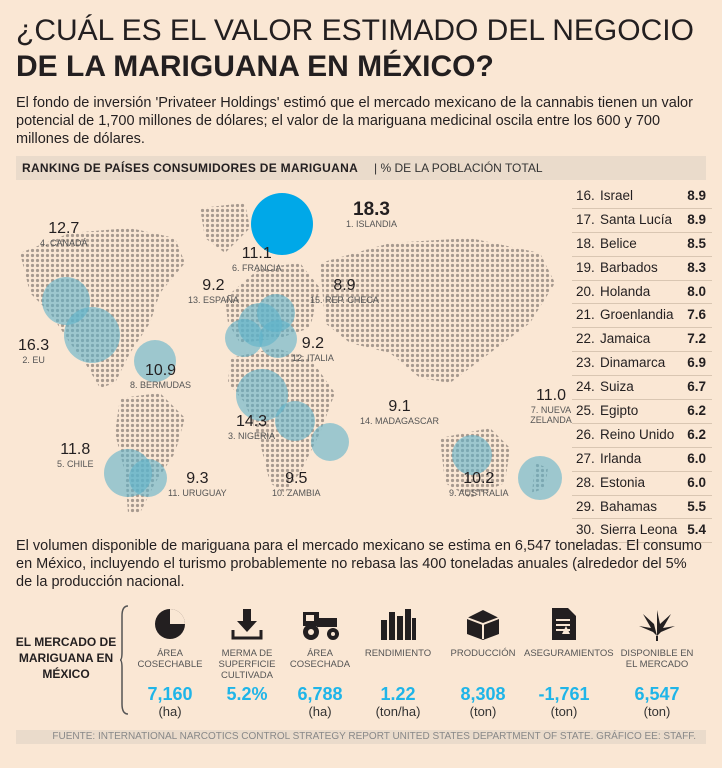 The image size is (722, 768). I want to click on map-label-value: 11.1, so click(256, 253).